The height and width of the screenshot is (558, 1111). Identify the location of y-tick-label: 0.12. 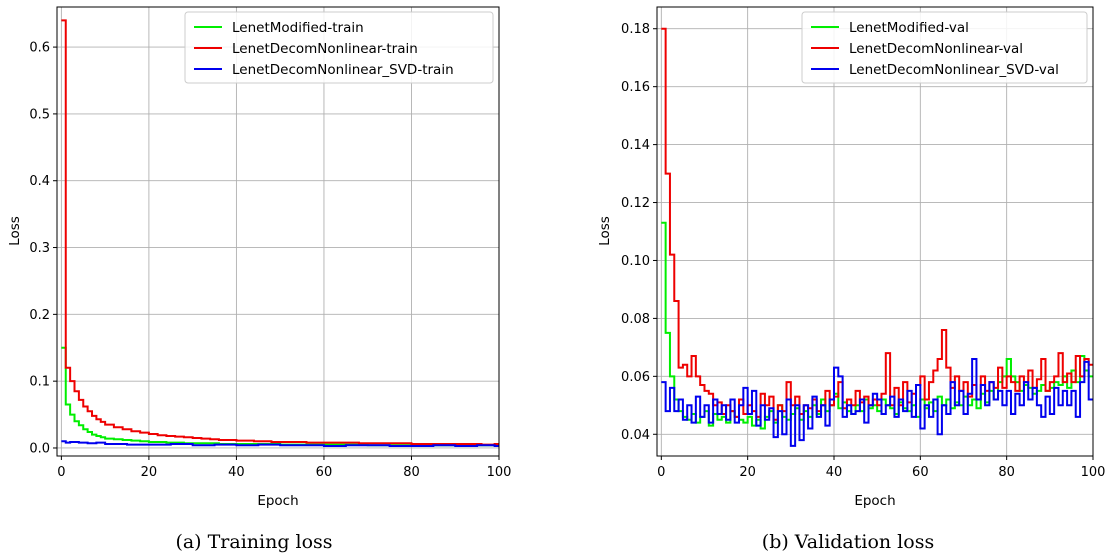
(635, 203).